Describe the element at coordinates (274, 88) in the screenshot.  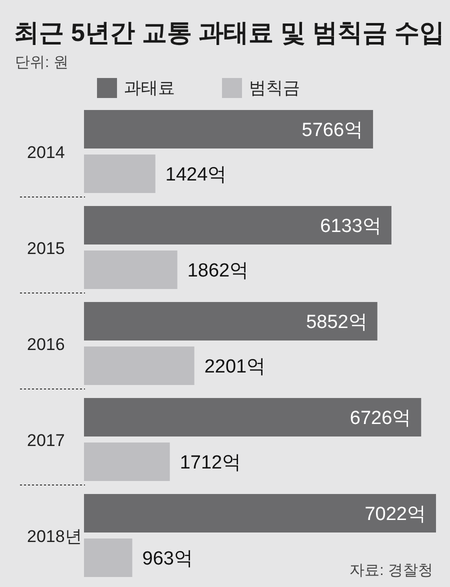
I see `legend-label: 범칙금` at that location.